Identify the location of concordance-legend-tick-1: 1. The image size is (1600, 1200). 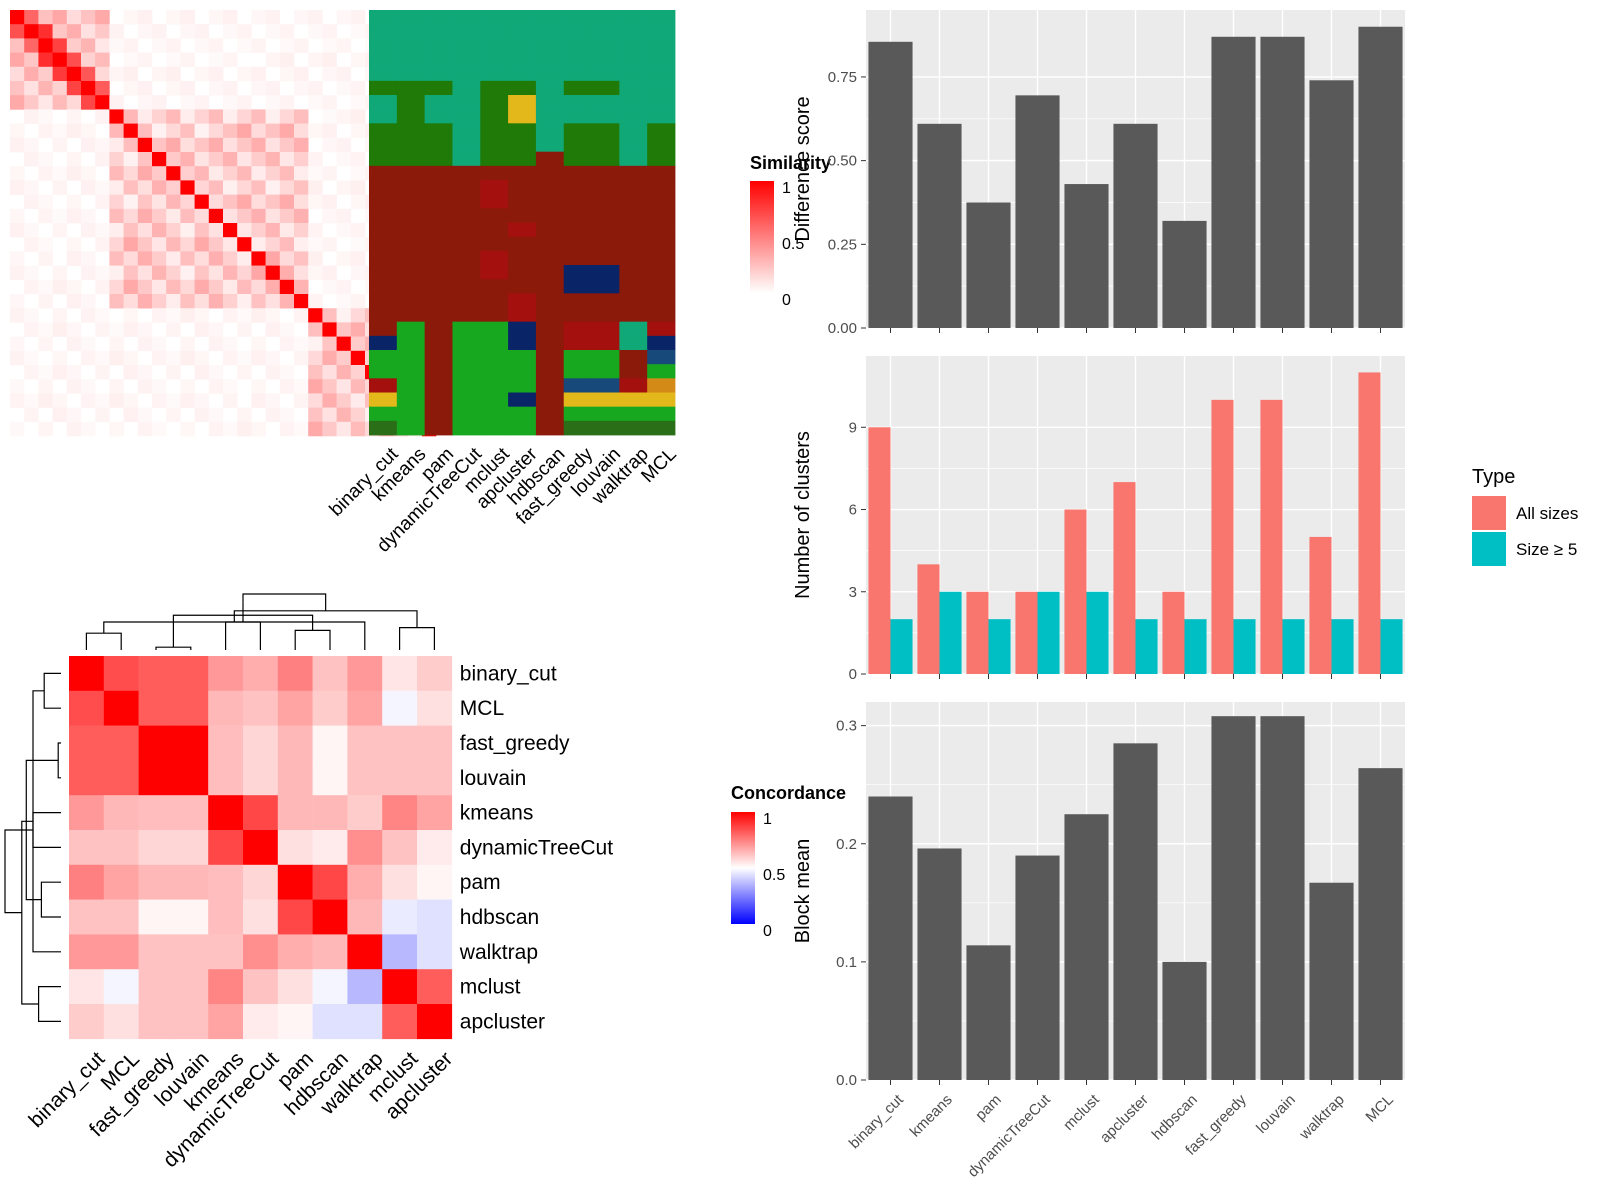
(767, 819).